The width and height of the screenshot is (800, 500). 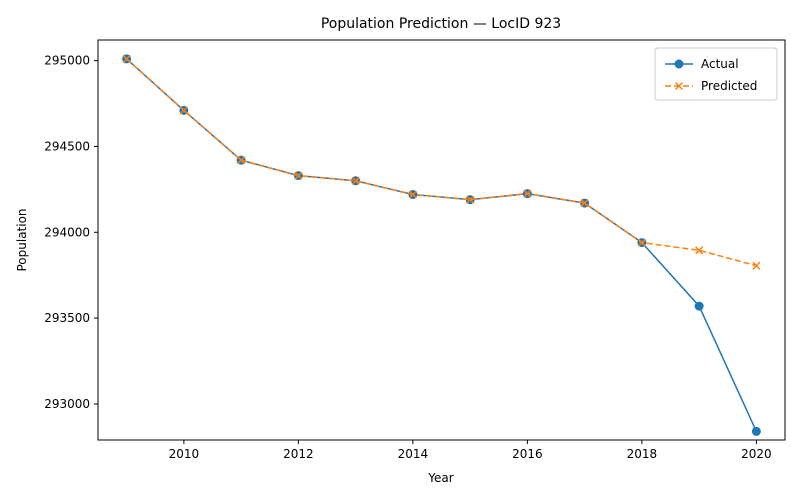 I want to click on x-axis-title: Year, so click(x=440, y=478).